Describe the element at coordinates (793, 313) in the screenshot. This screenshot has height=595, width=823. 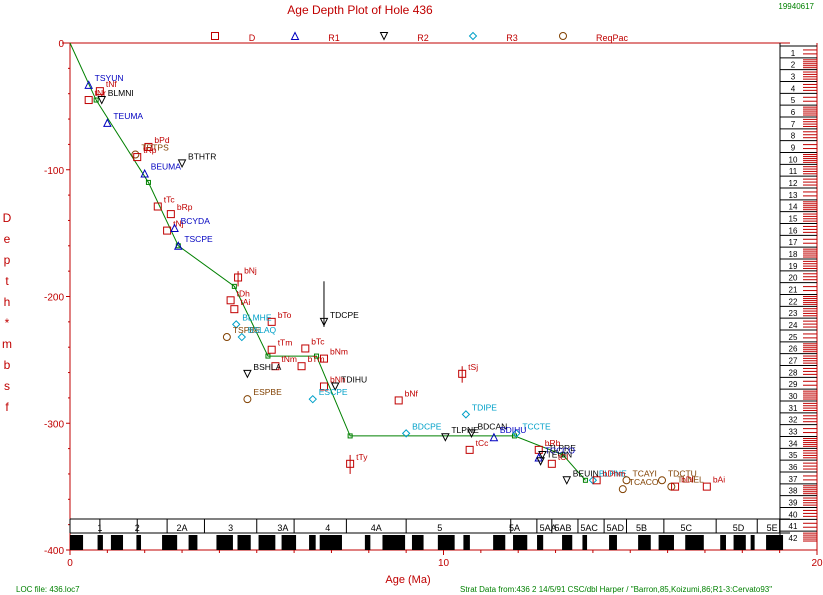
I see `core-label: 23` at that location.